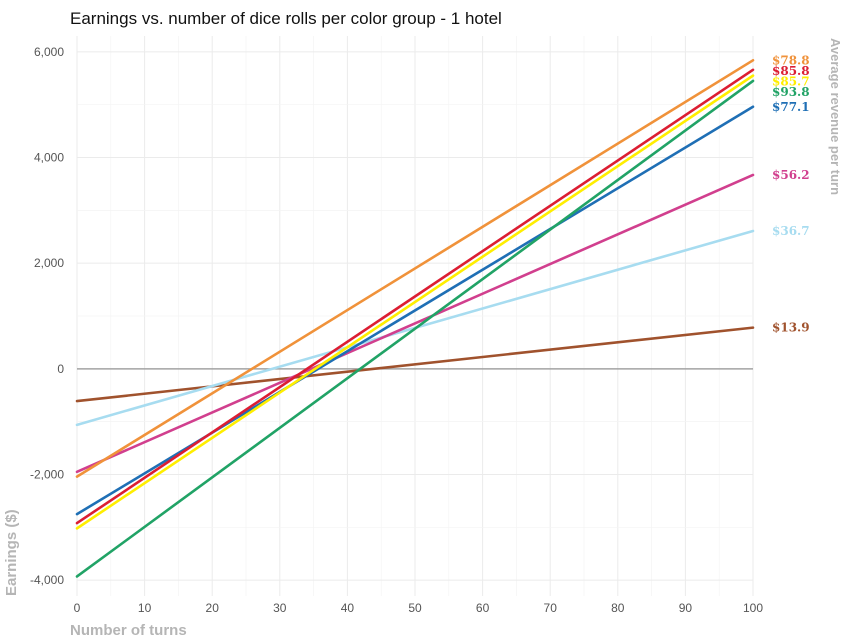 Image resolution: width=850 pixels, height=644 pixels. What do you see at coordinates (835, 116) in the screenshot?
I see `right-axis-title: Average revenue per turn` at bounding box center [835, 116].